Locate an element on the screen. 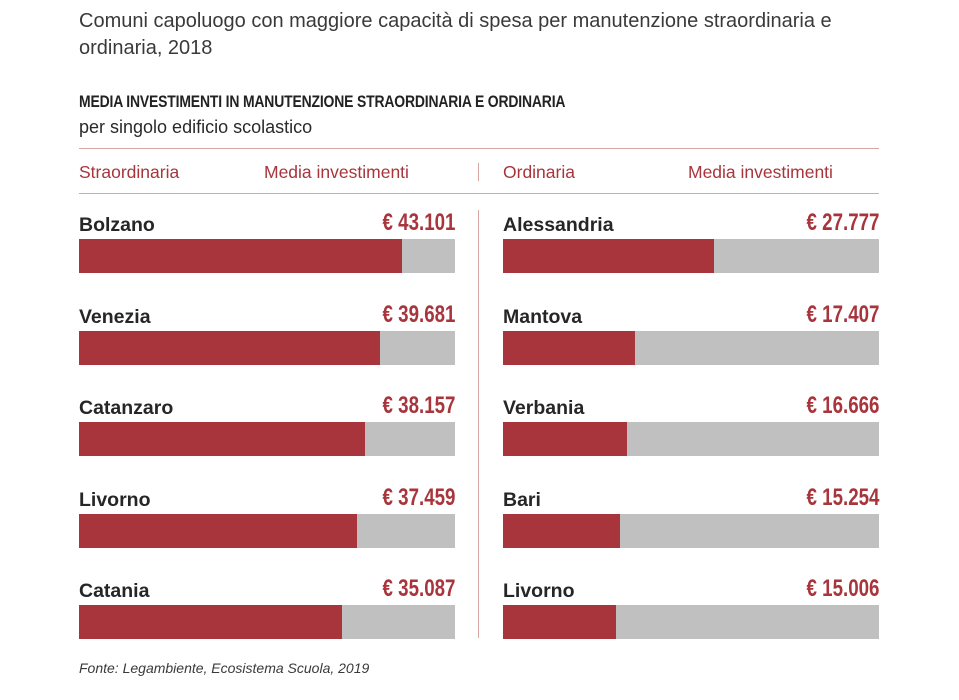 This screenshot has width=959, height=700. bar-value-label: € 16.666 is located at coordinates (842, 405).